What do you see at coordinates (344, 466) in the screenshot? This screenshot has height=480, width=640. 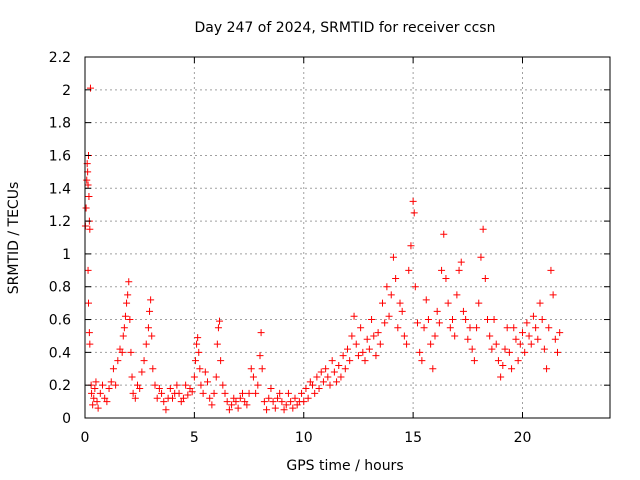 I see `x-axis-label: GPS time / hours` at bounding box center [344, 466].